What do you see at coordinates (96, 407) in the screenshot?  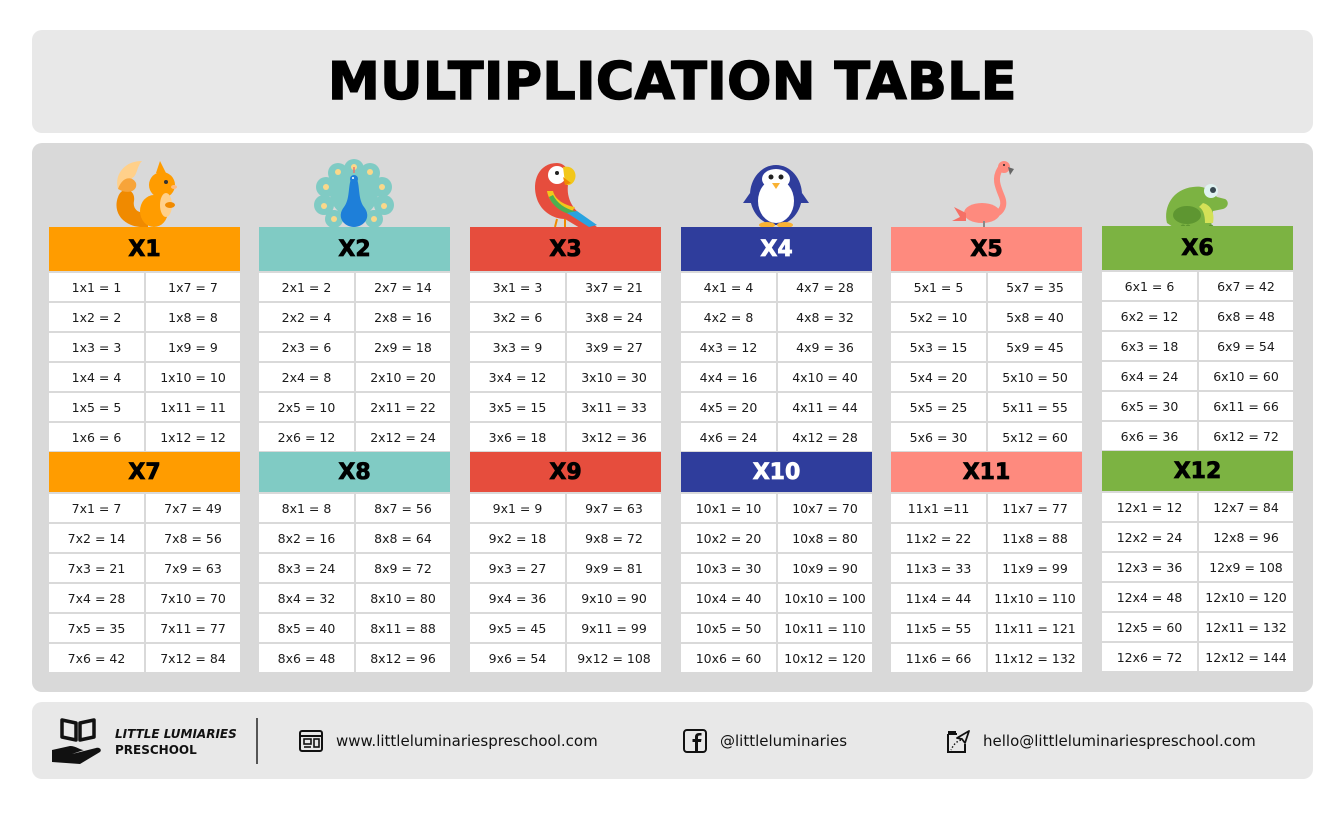 I see `cell: 1x5 = 5` at bounding box center [96, 407].